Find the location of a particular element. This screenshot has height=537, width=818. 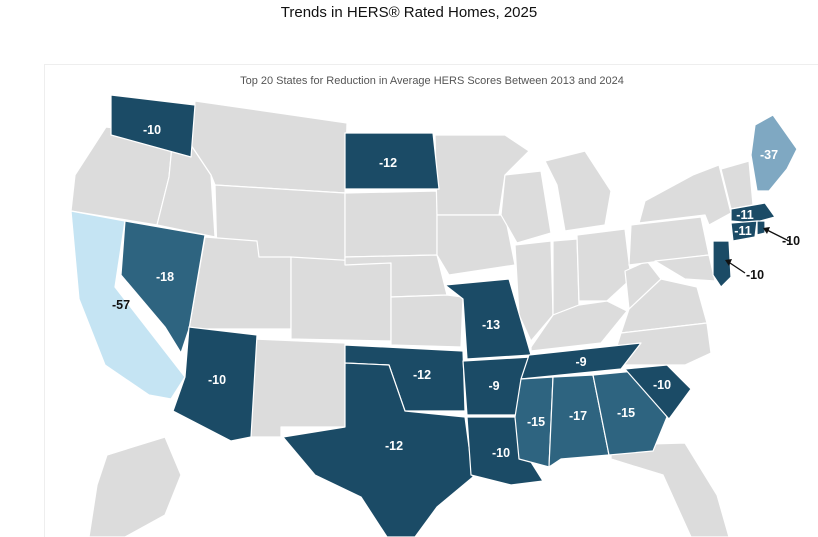

state-wi is located at coordinates (526, 207).